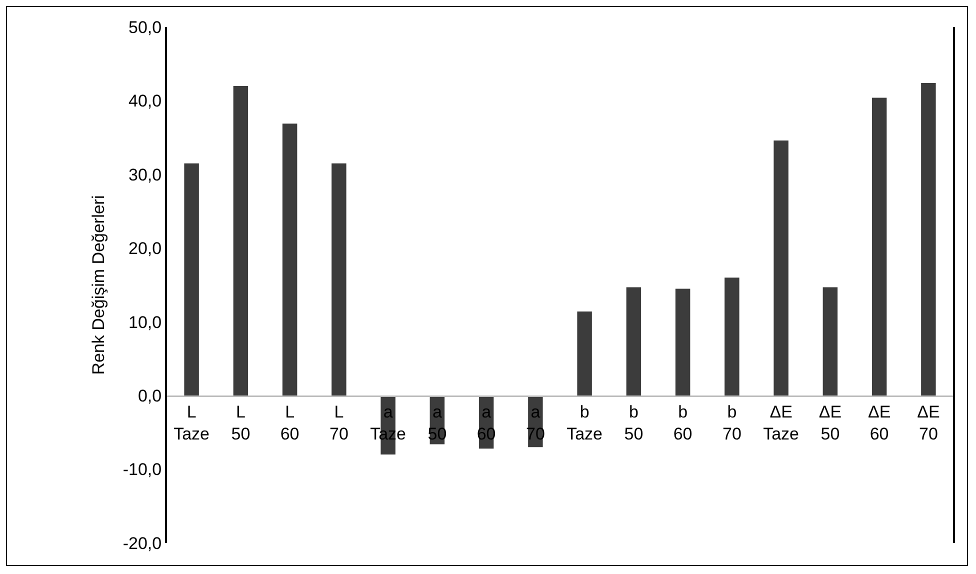 The image size is (976, 574). I want to click on x-tick-label: b 60, so click(682, 423).